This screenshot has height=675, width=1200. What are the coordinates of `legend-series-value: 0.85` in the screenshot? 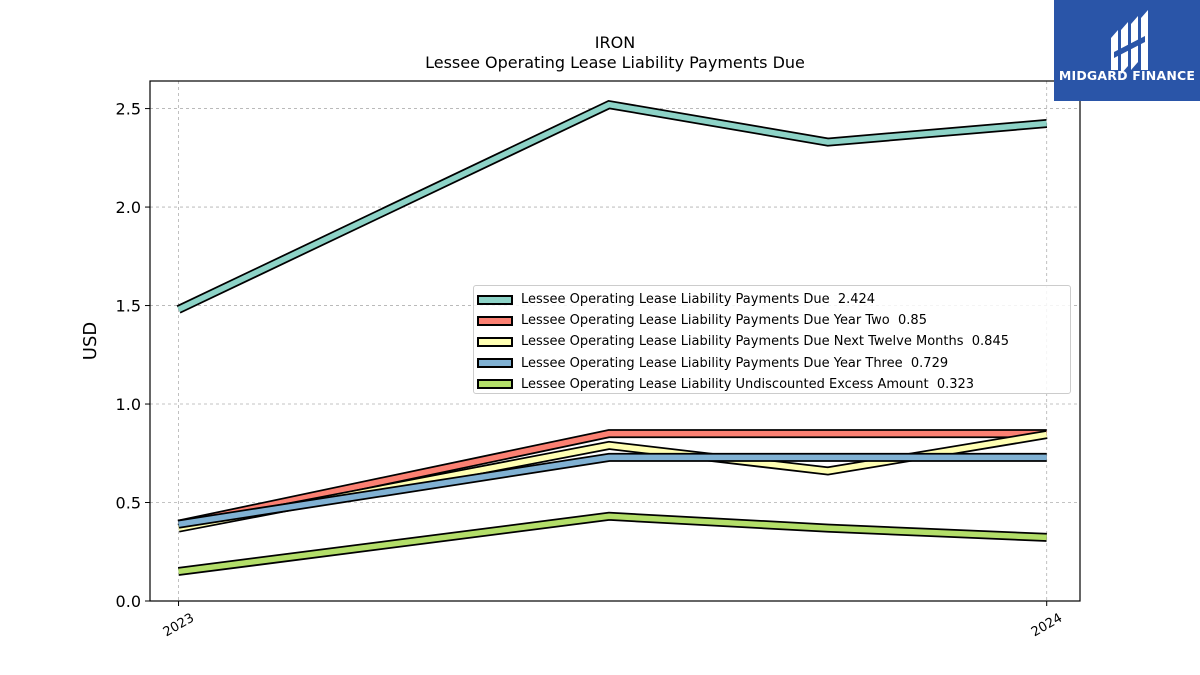 It's located at (912, 321).